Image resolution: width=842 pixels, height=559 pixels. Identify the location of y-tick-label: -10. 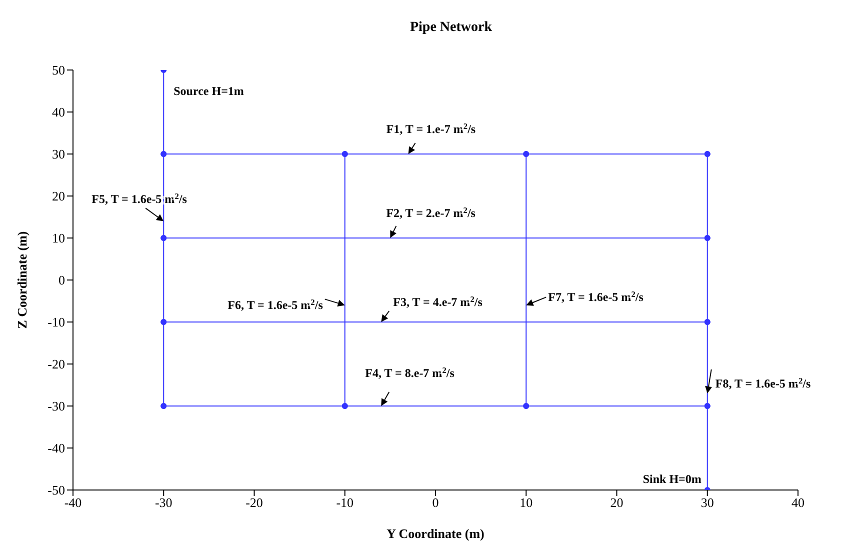
(56, 322).